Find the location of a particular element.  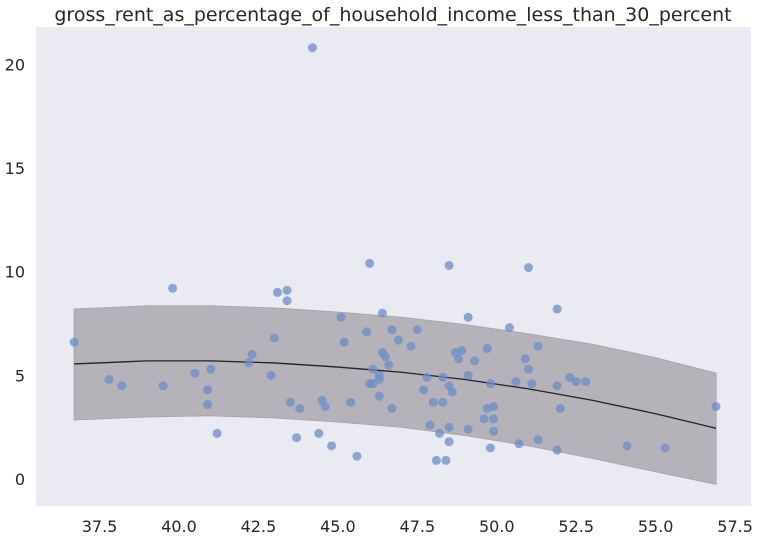

x-tick-label: 42.5 is located at coordinates (259, 526).